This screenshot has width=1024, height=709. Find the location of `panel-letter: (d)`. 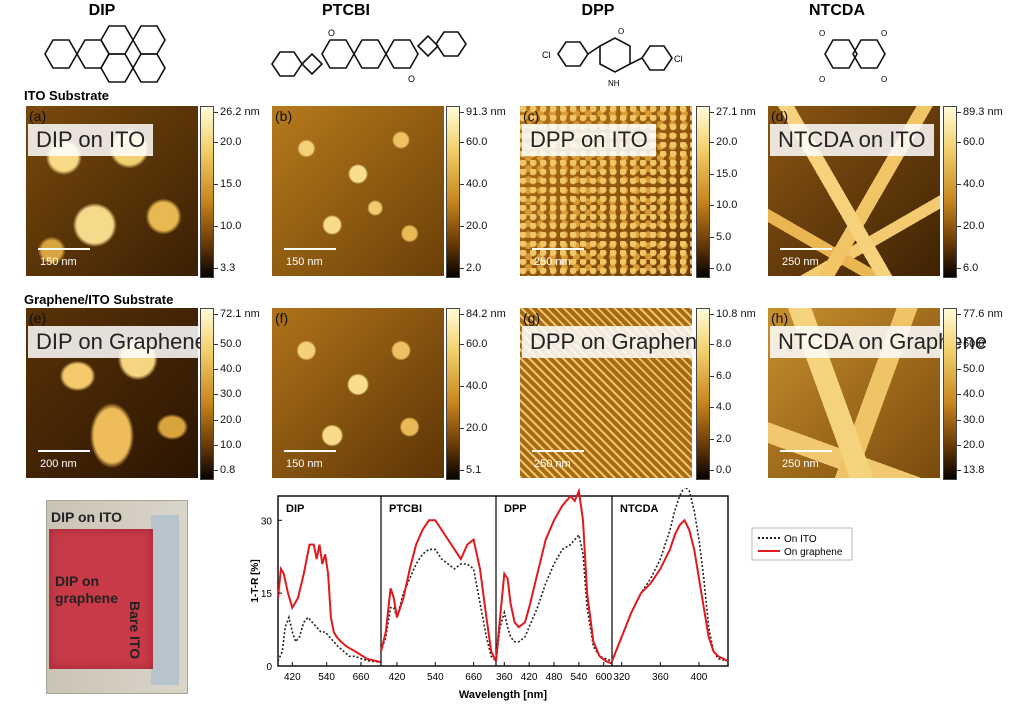

panel-letter: (d) is located at coordinates (780, 116).